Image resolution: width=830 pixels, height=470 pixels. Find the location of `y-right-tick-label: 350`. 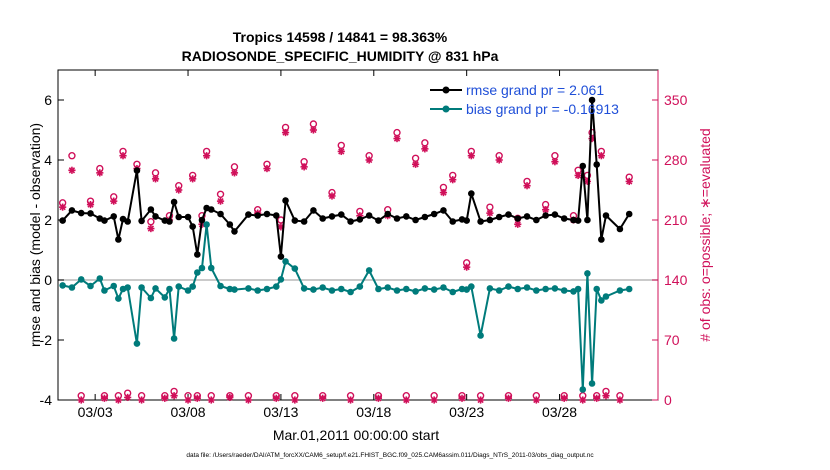

y-right-tick-label: 350 is located at coordinates (676, 100).